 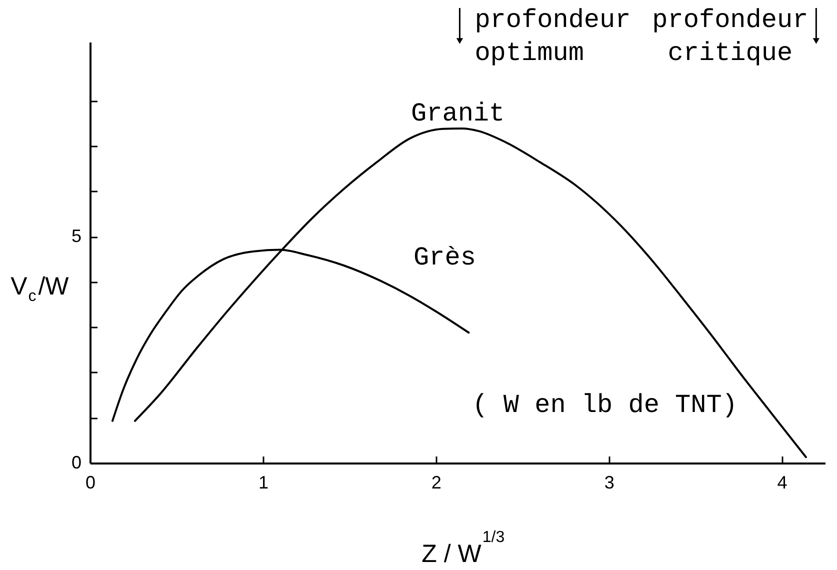 I want to click on series-label: Granit, so click(x=458, y=113).